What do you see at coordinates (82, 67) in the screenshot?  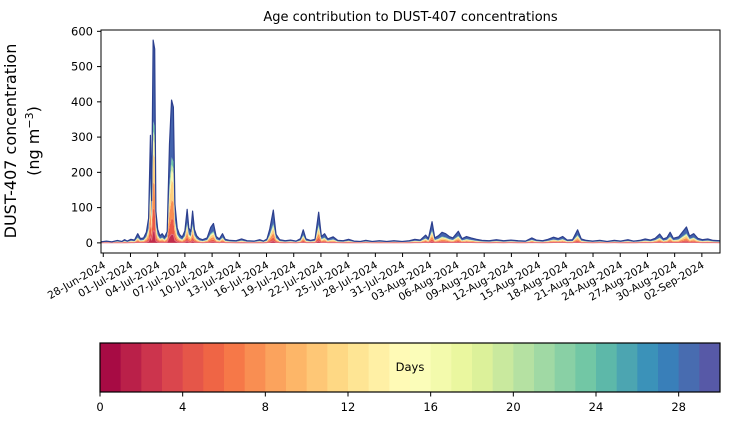 I see `y-tick-label: 500` at bounding box center [82, 67].